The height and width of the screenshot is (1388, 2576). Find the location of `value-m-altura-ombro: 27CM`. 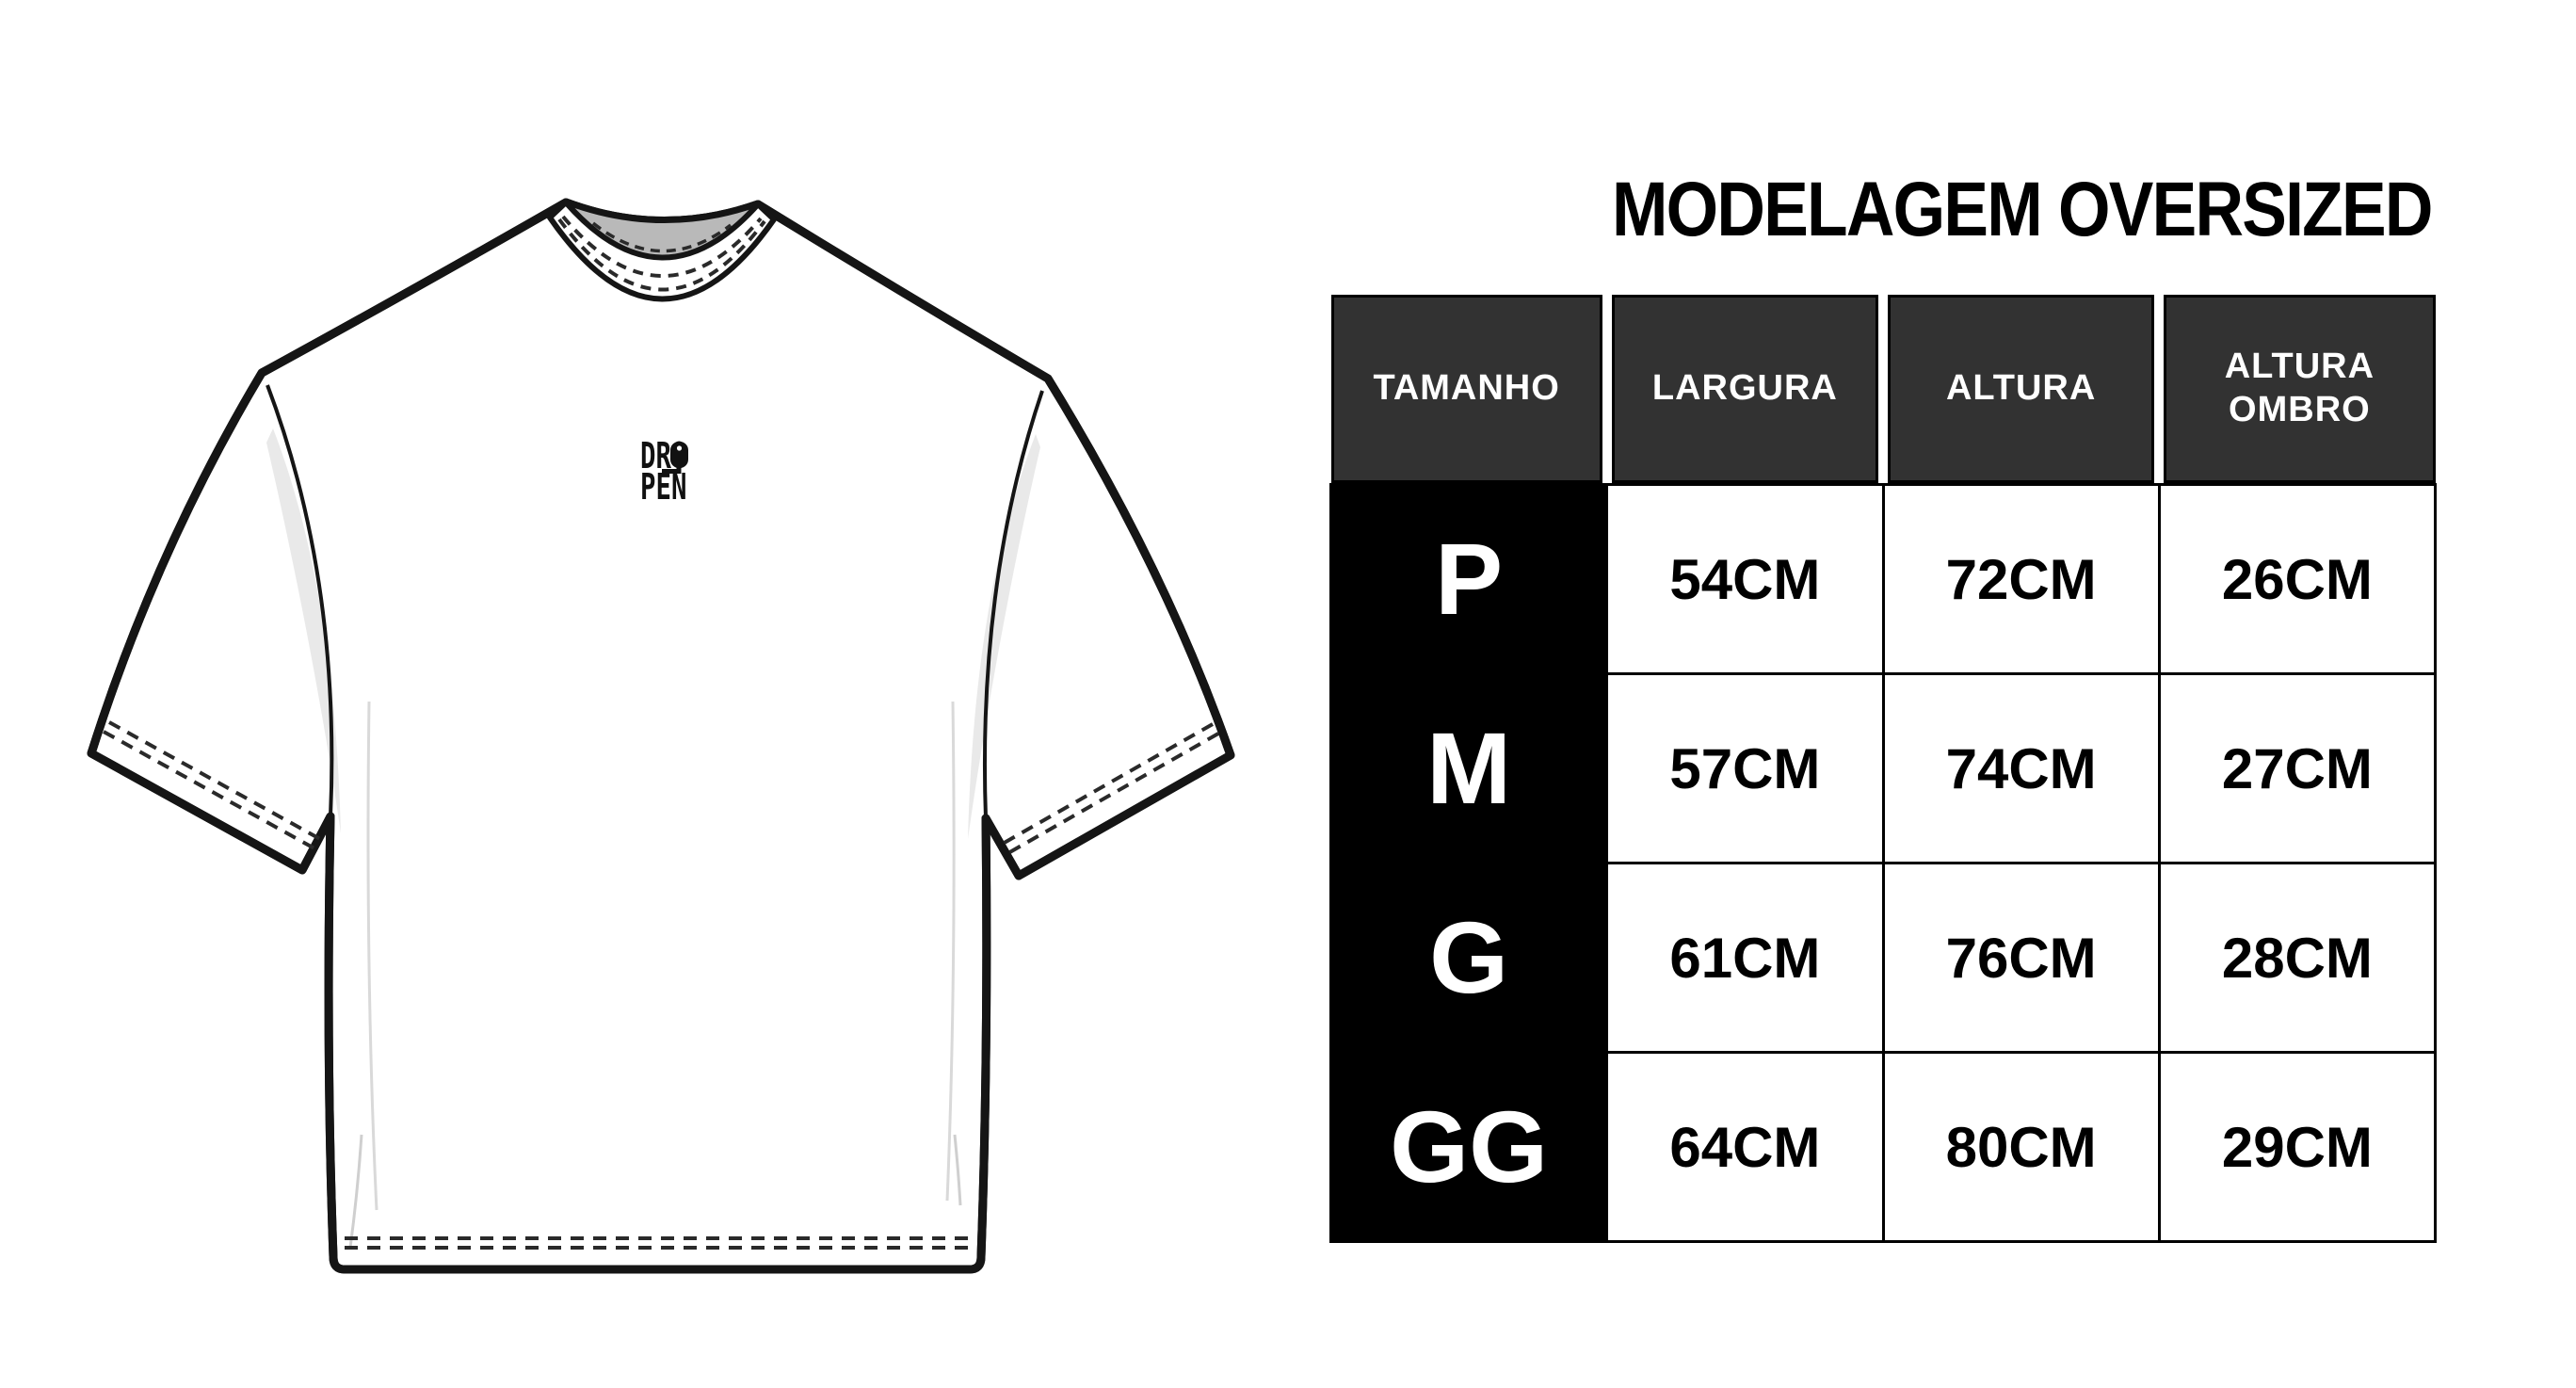

value-m-altura-ombro: 27CM is located at coordinates (2297, 768).